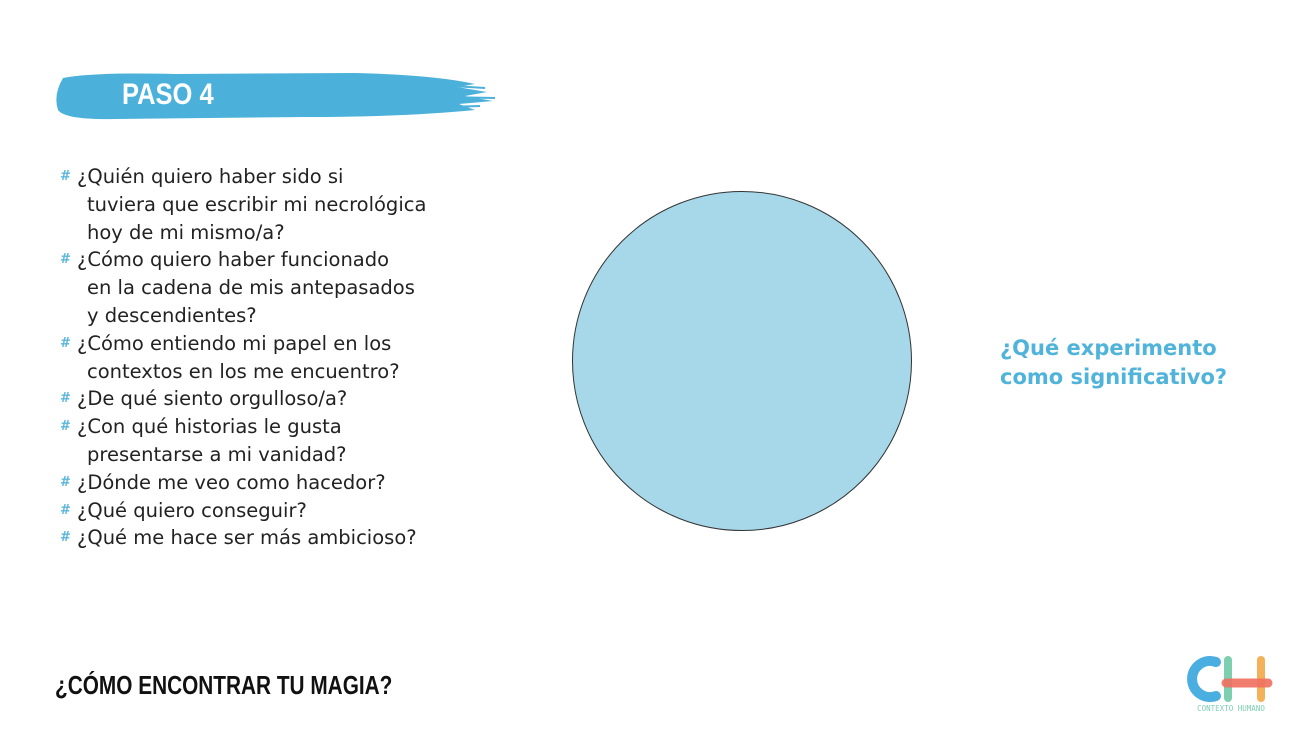 This screenshot has width=1308, height=750. Describe the element at coordinates (243, 371) in the screenshot. I see `question-line: contextos en los me encuentro?` at that location.